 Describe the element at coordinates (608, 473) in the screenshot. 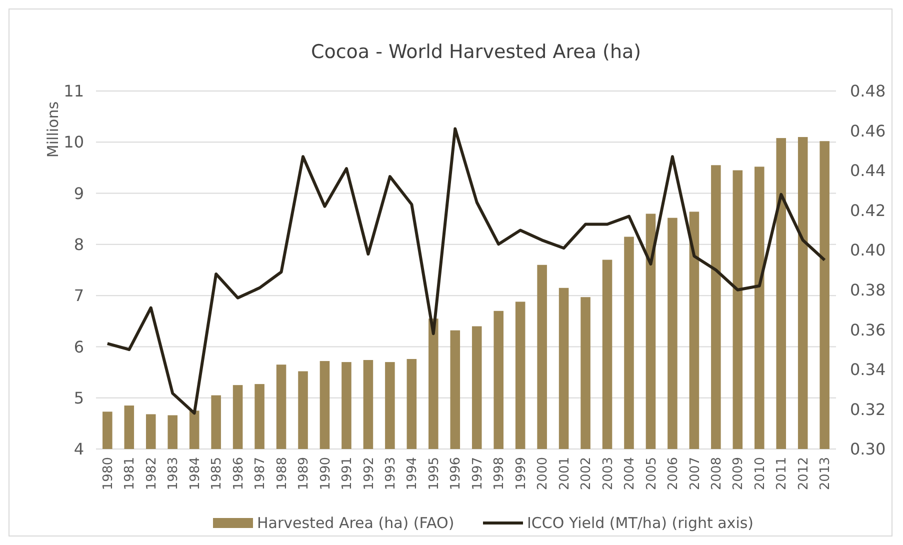

I see `x-tick-label: 2003` at that location.